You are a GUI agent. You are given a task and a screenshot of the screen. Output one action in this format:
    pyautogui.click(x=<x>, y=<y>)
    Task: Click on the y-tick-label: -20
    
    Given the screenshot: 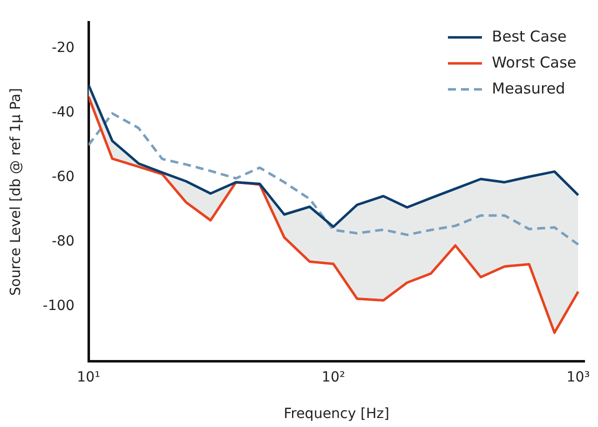 What is the action you would take?
    pyautogui.click(x=63, y=48)
    